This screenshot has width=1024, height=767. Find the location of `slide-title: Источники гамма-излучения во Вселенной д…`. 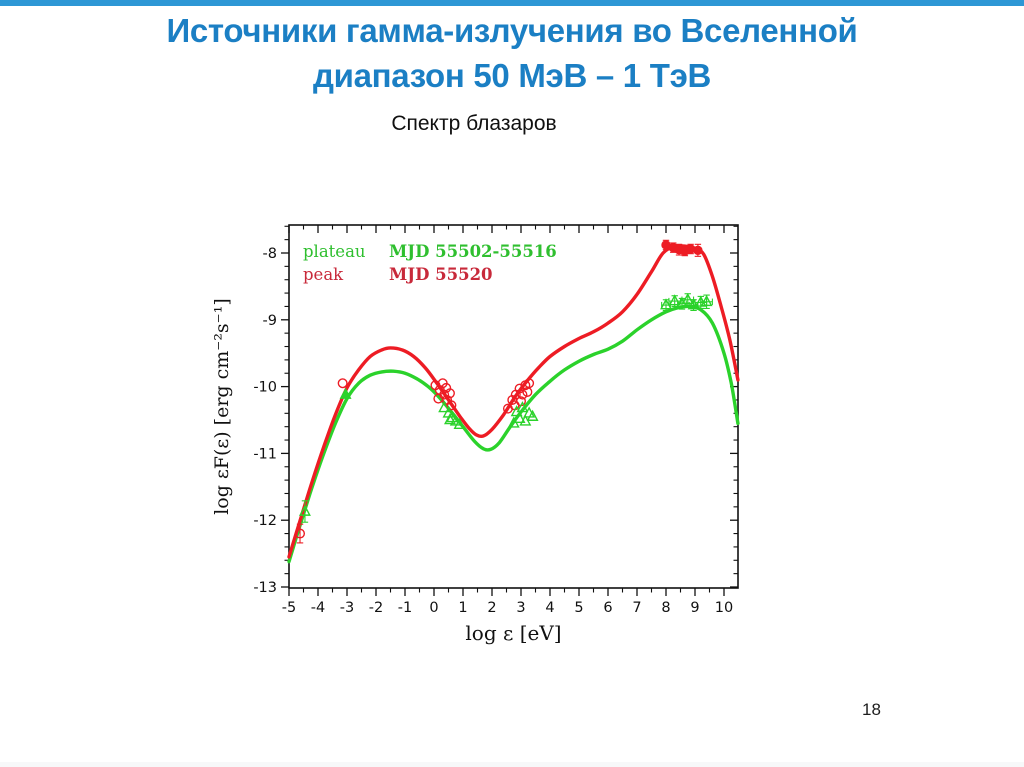

slide-title: Источники гамма-излучения во Вселенной д… is located at coordinates (512, 53).